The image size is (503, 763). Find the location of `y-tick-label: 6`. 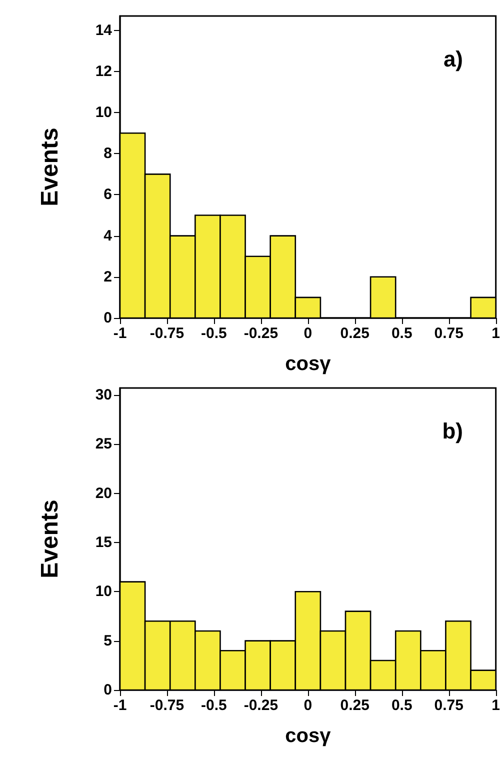

y-tick-label: 6 is located at coordinates (108, 195).